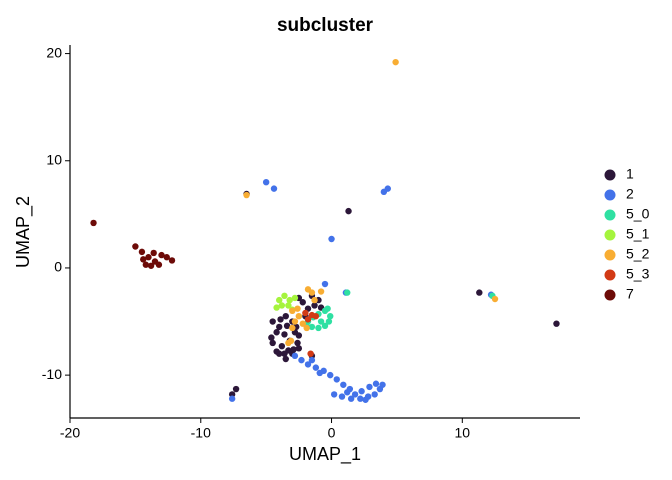  Describe the element at coordinates (70, 433) in the screenshot. I see `x-tick-label: -20` at that location.